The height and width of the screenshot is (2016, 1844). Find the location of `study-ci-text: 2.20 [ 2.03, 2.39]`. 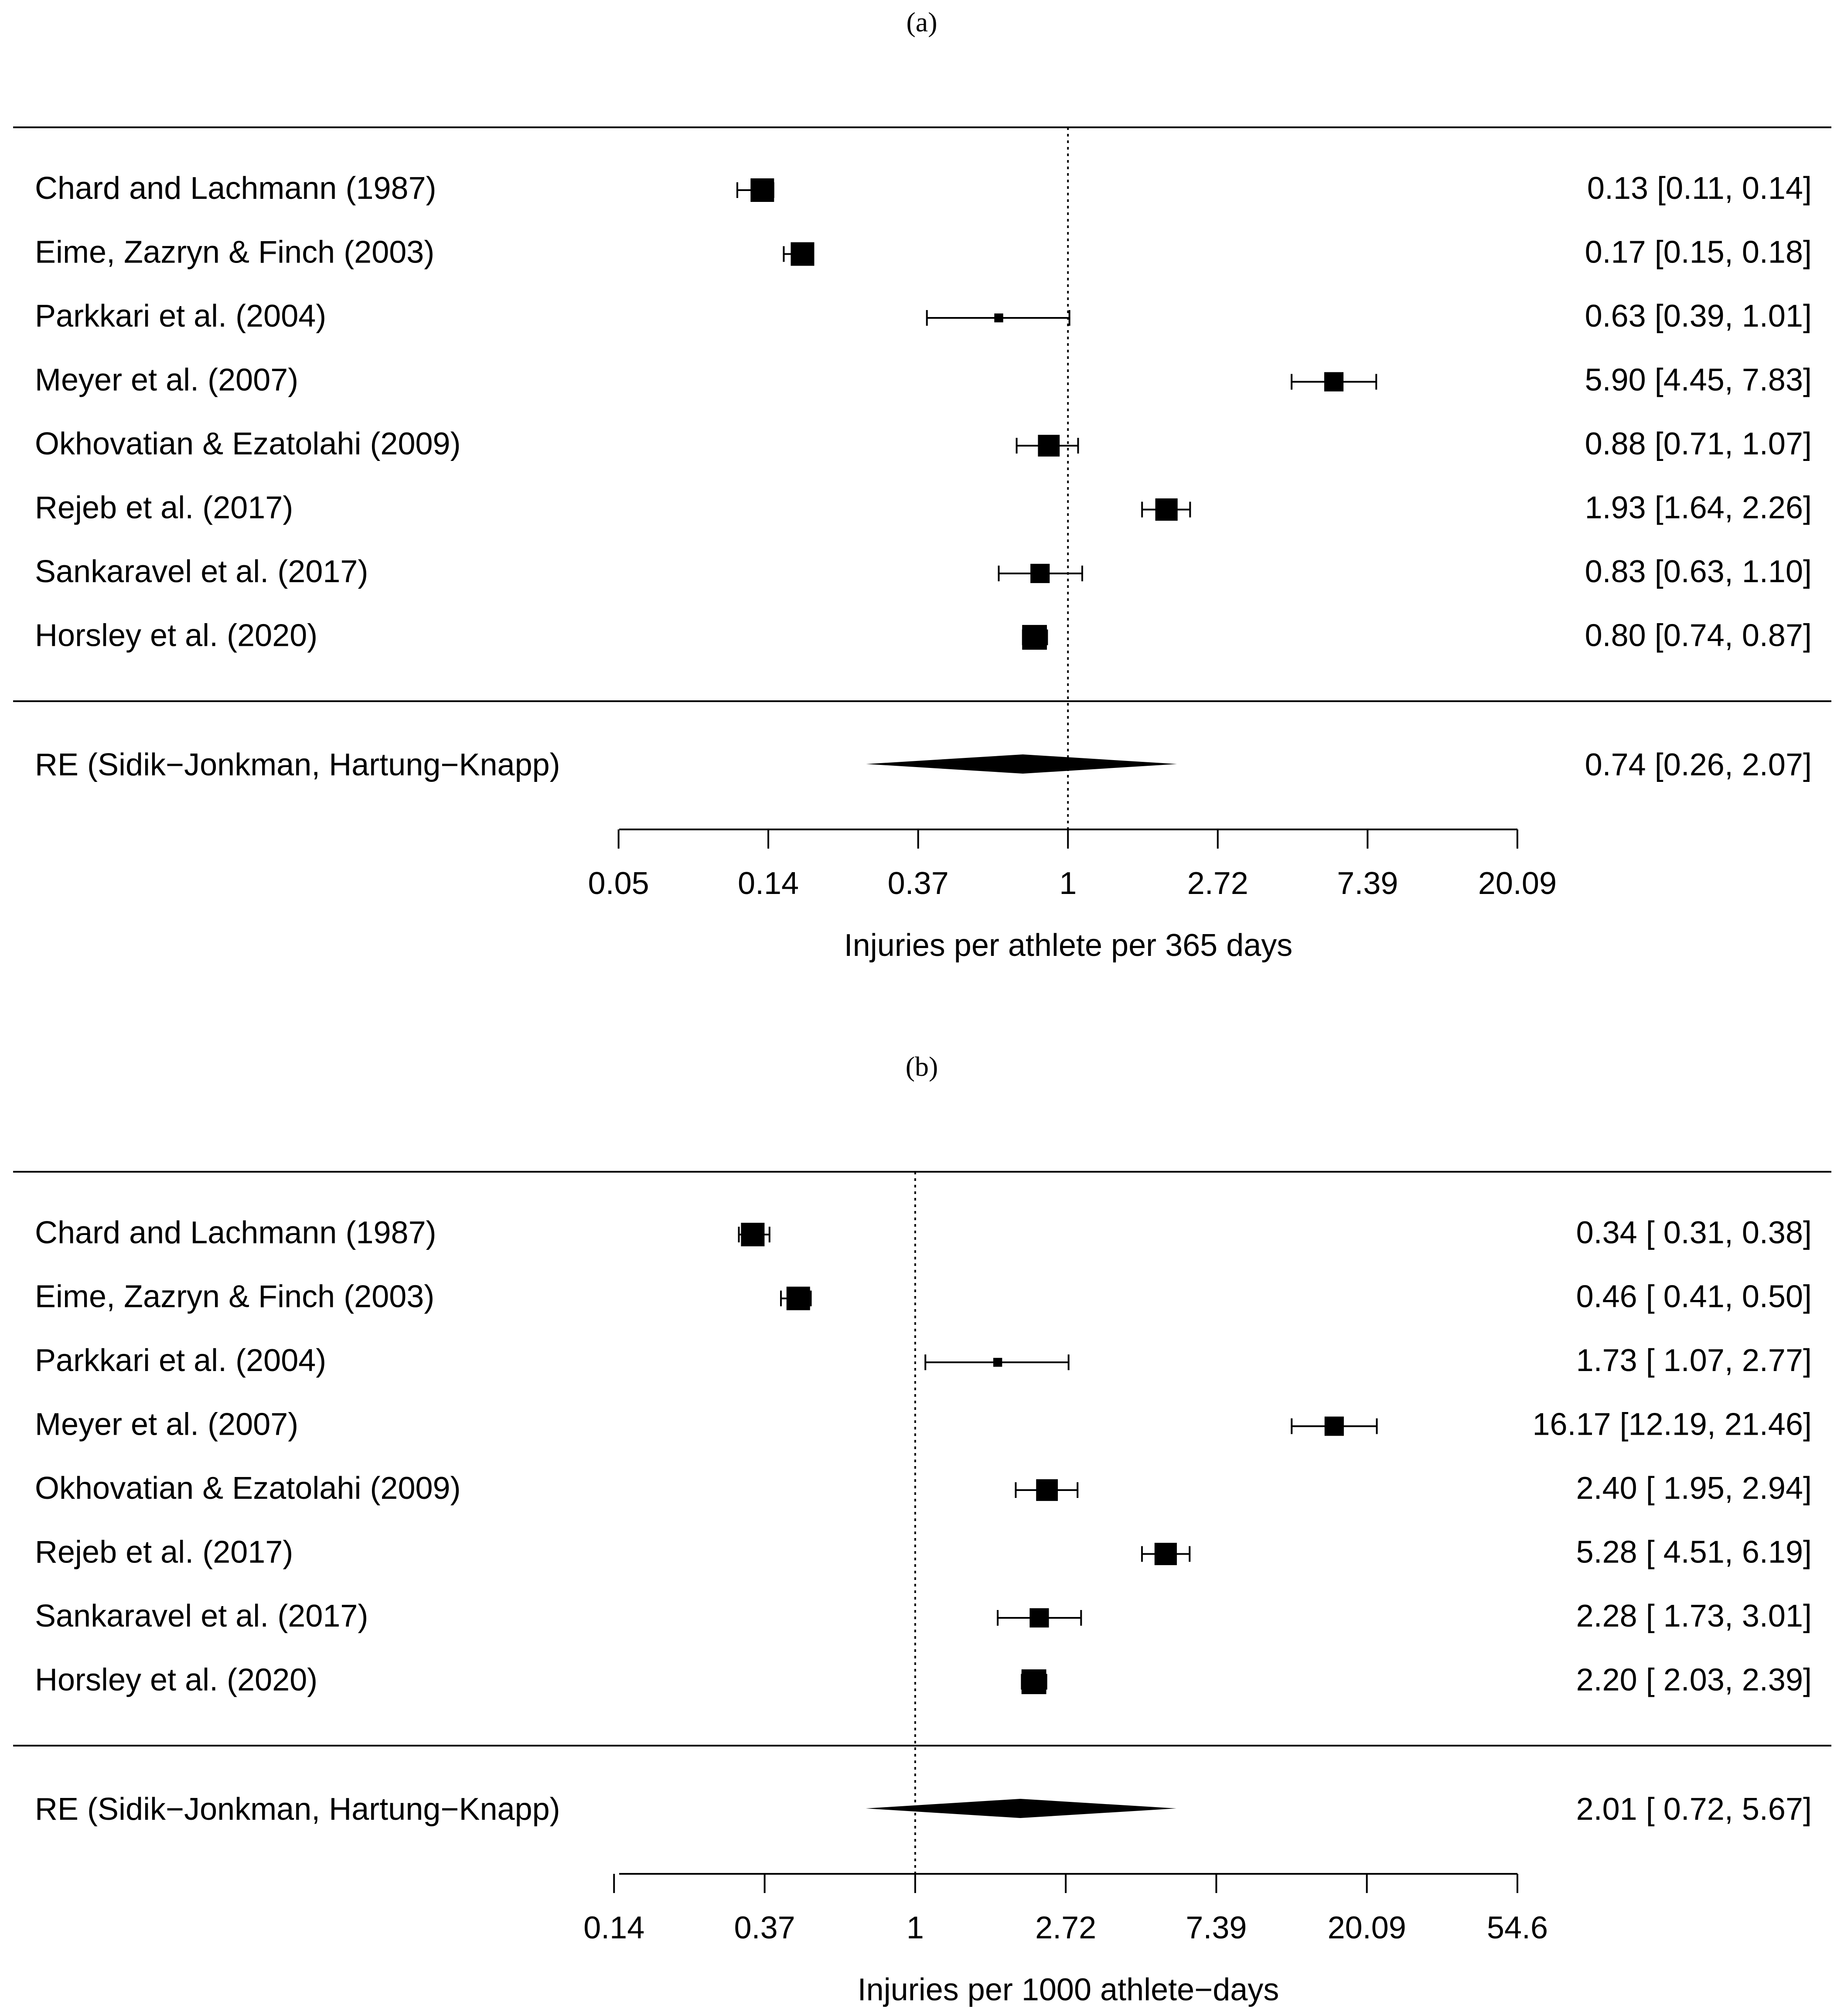

study-ci-text: 2.20 [ 2.03, 2.39] is located at coordinates (1694, 1680).